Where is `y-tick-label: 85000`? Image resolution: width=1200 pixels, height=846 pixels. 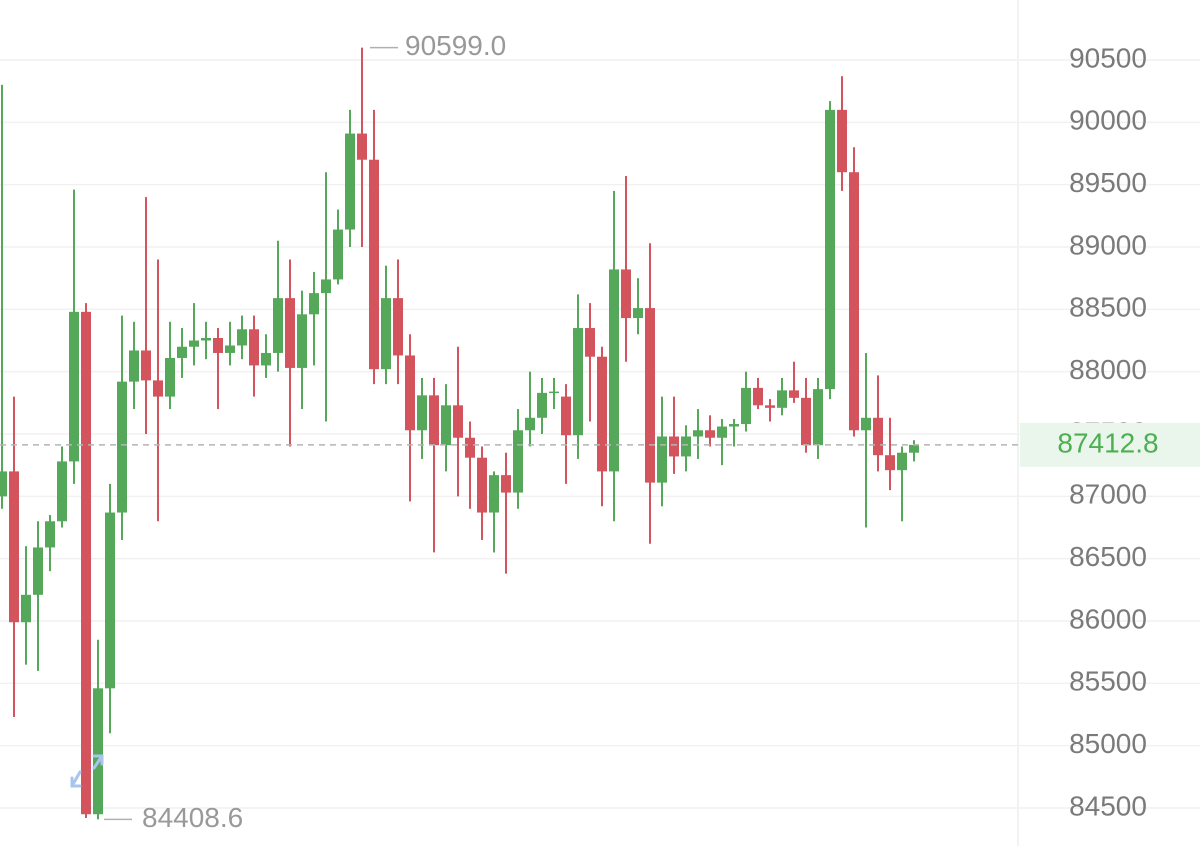
y-tick-label: 85000 is located at coordinates (1108, 743).